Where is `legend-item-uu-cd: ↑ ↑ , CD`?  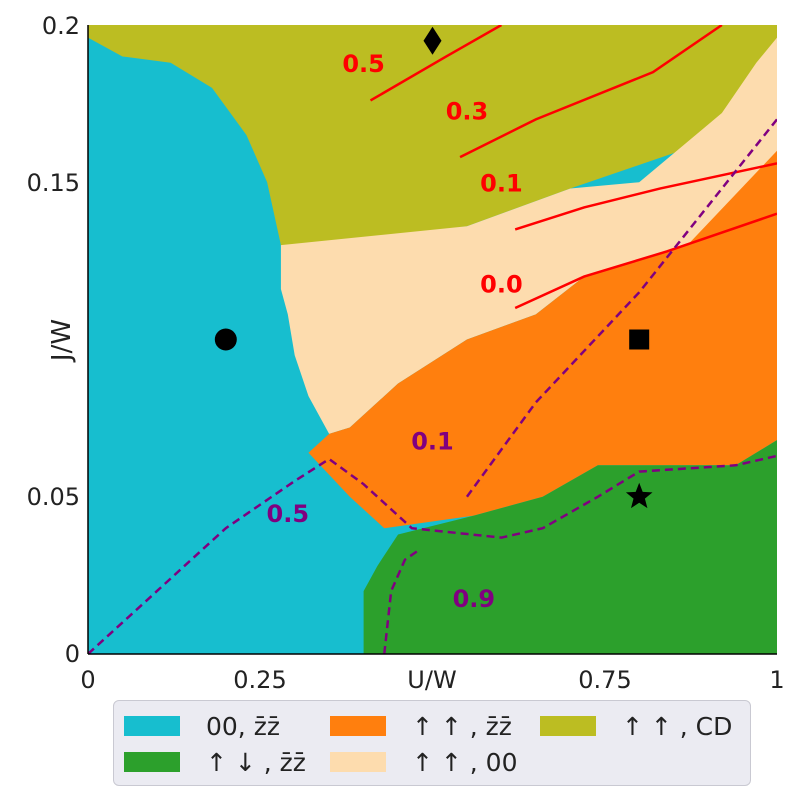 legend-item-uu-cd: ↑ ↑ , CD is located at coordinates (636, 726).